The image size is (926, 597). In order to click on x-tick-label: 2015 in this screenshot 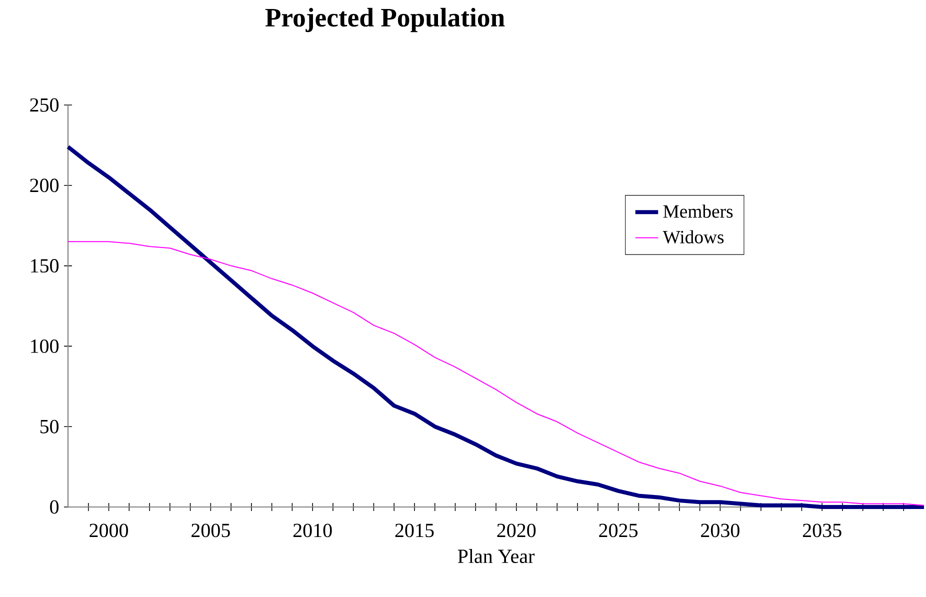, I will do `click(414, 531)`.